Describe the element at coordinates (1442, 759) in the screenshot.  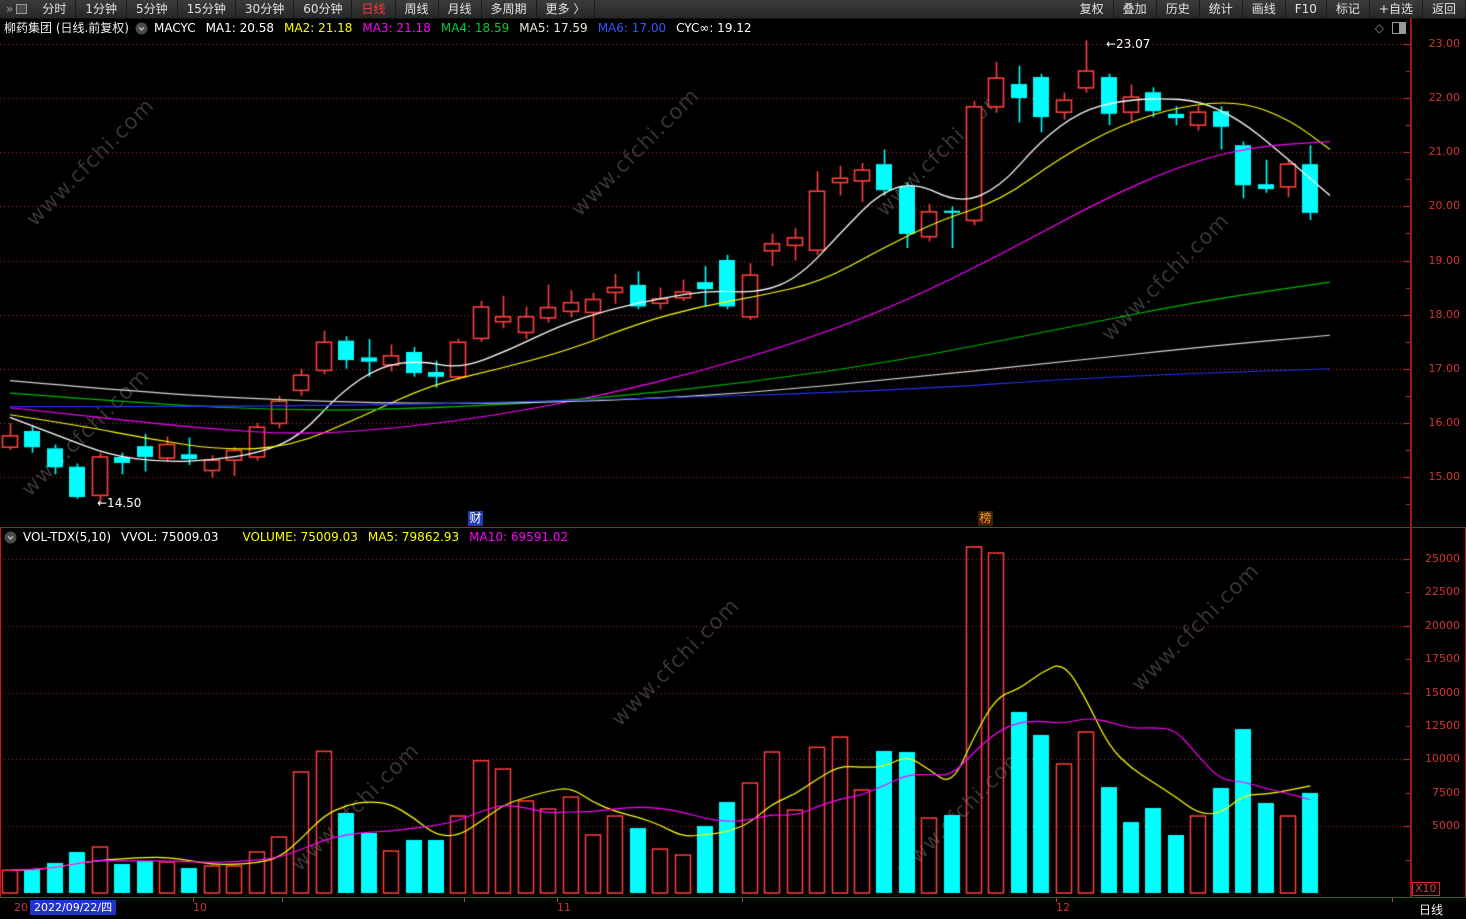
I see `volume-axis-label: 10000` at that location.